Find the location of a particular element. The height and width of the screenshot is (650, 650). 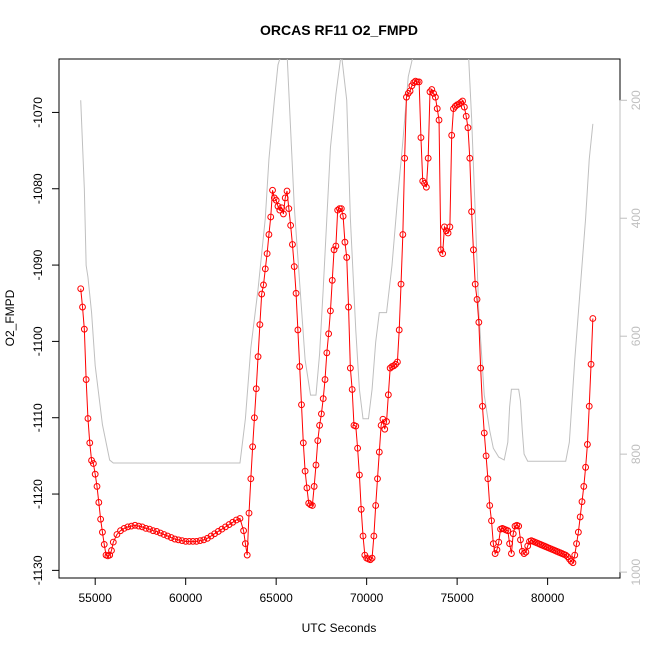

secondary-tick-label: 600 is located at coordinates (636, 336).